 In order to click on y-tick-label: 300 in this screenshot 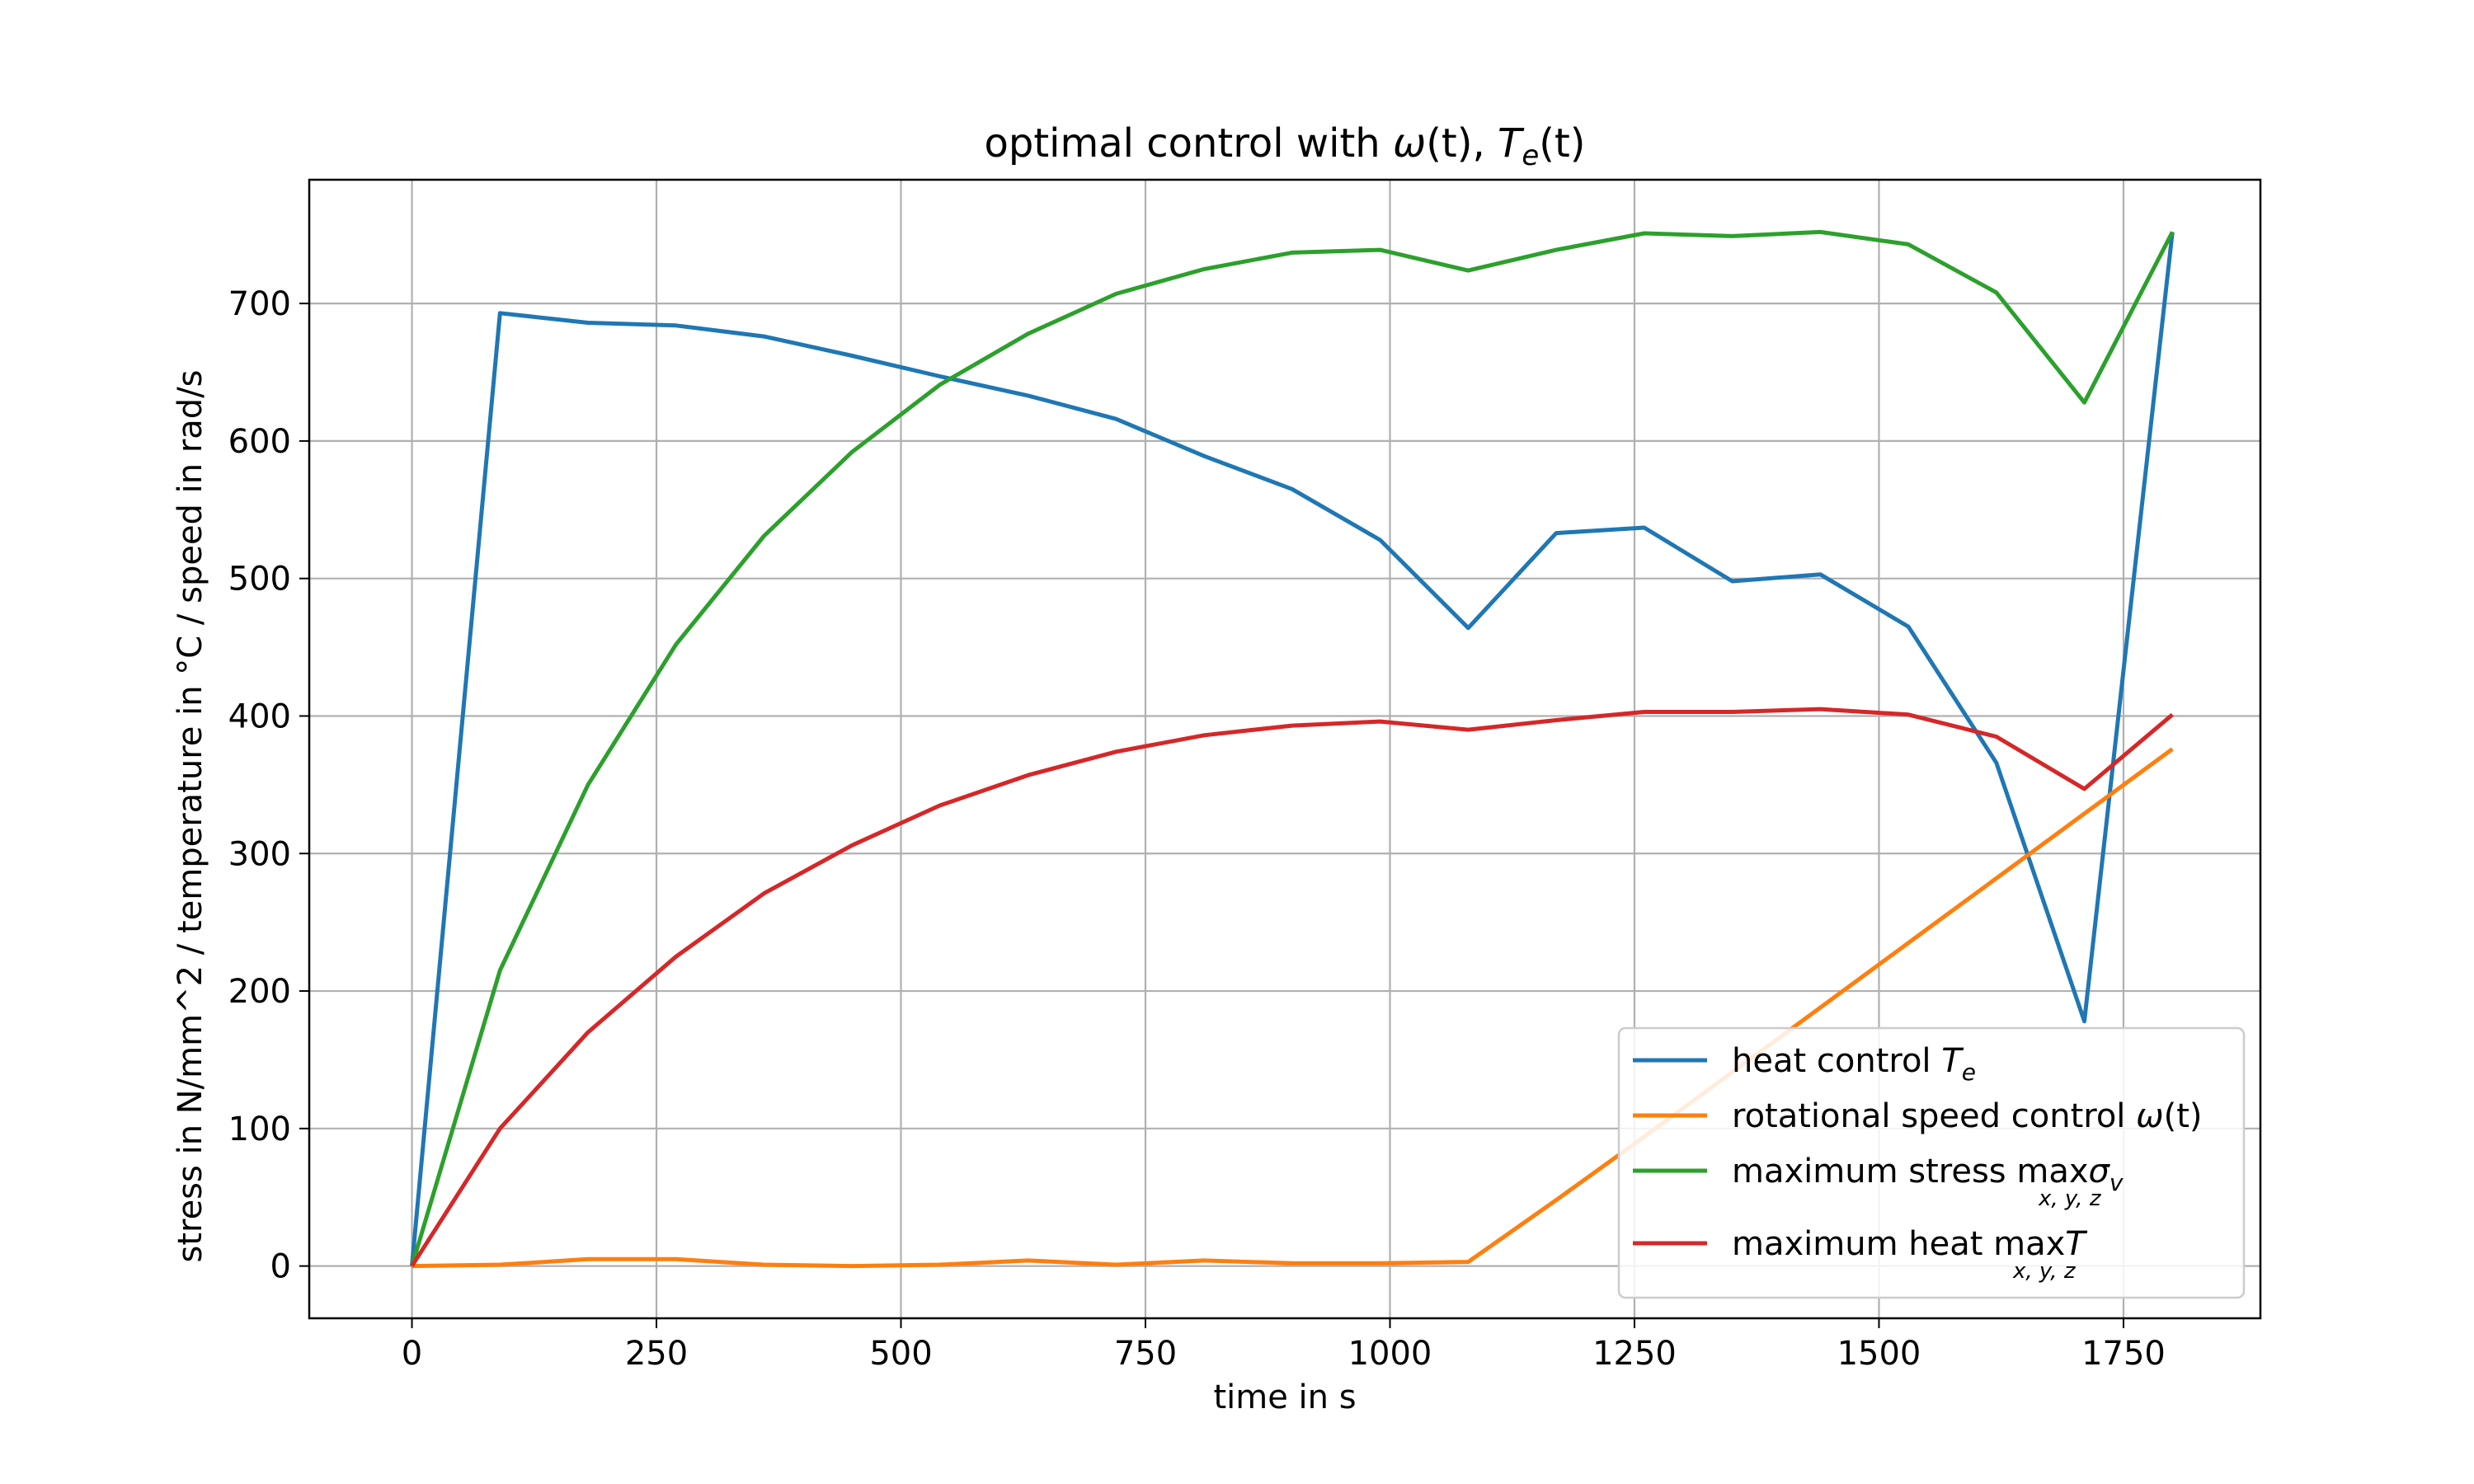, I will do `click(259, 854)`.